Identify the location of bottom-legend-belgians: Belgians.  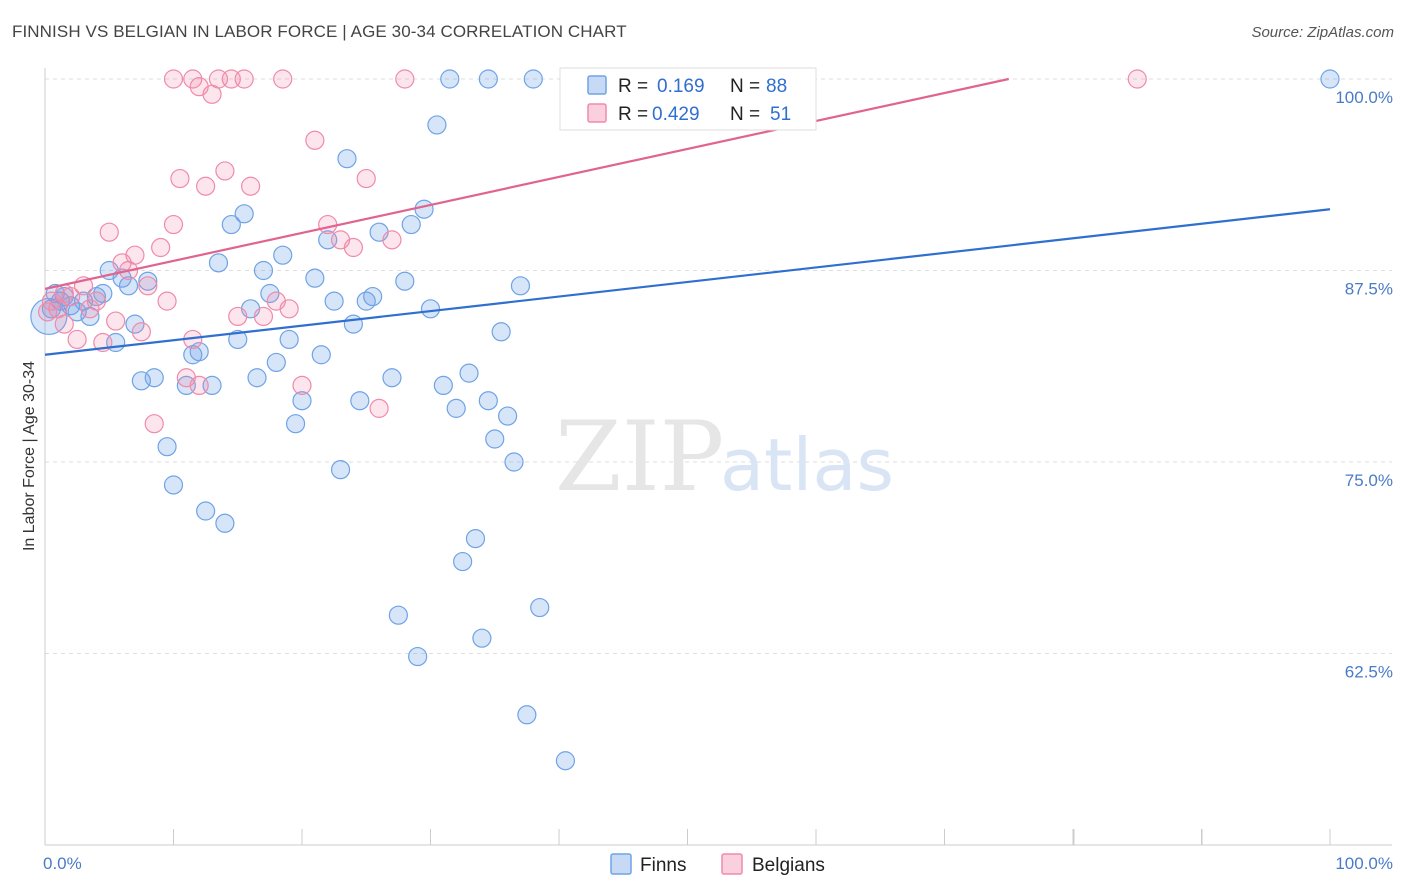
(788, 865).